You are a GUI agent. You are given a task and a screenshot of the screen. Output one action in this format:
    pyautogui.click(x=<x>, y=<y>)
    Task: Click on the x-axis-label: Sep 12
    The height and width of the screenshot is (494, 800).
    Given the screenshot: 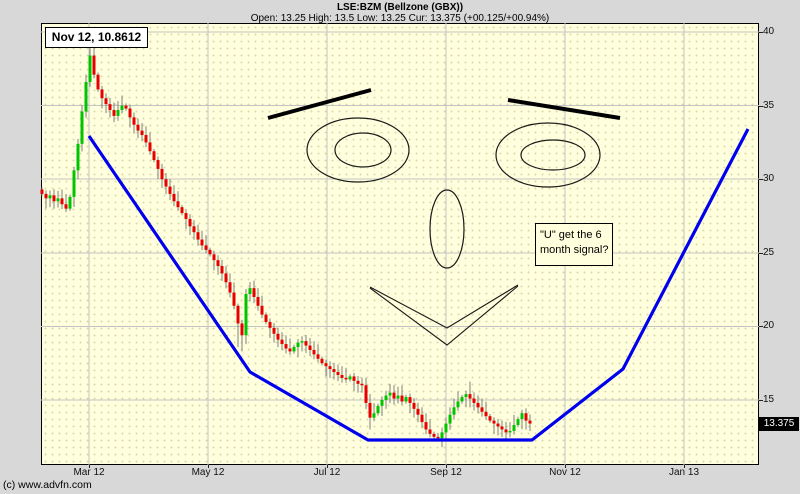 What is the action you would take?
    pyautogui.click(x=446, y=472)
    